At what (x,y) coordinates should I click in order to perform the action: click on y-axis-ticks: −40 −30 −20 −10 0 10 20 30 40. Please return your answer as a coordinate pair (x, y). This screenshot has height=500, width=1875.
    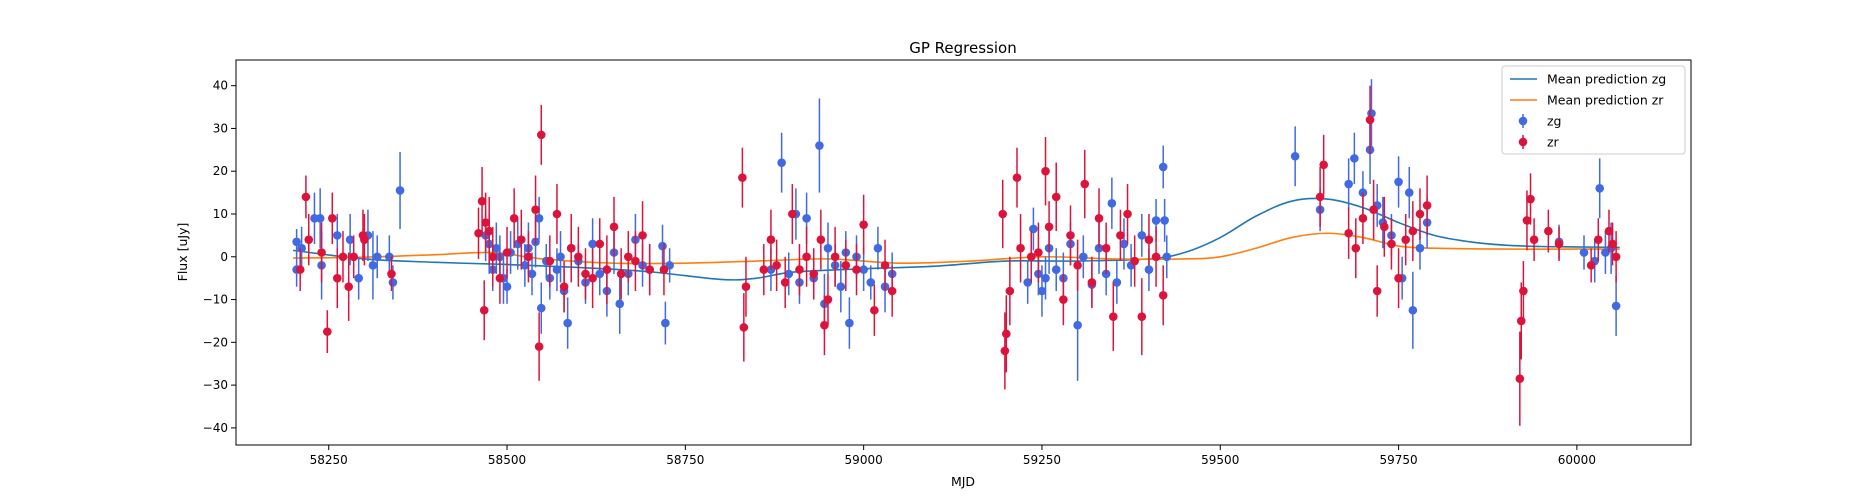
    Looking at the image, I should click on (219, 257).